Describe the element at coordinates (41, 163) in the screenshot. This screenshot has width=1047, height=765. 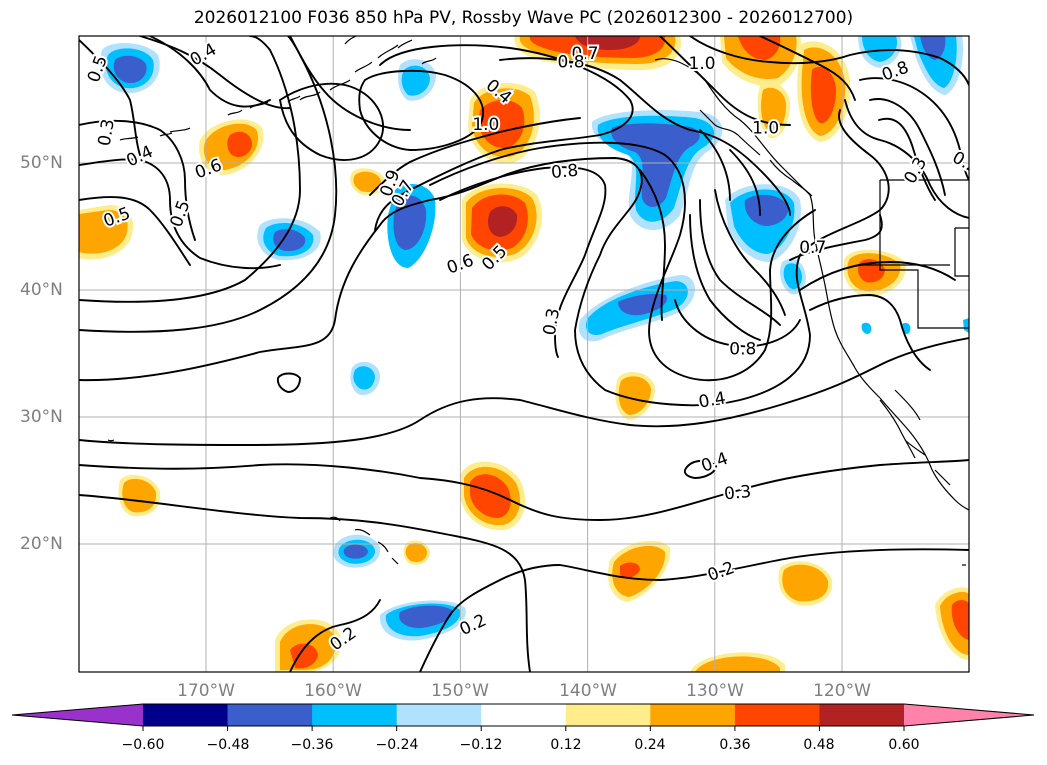
I see `lat-label-50n: 50°N` at that location.